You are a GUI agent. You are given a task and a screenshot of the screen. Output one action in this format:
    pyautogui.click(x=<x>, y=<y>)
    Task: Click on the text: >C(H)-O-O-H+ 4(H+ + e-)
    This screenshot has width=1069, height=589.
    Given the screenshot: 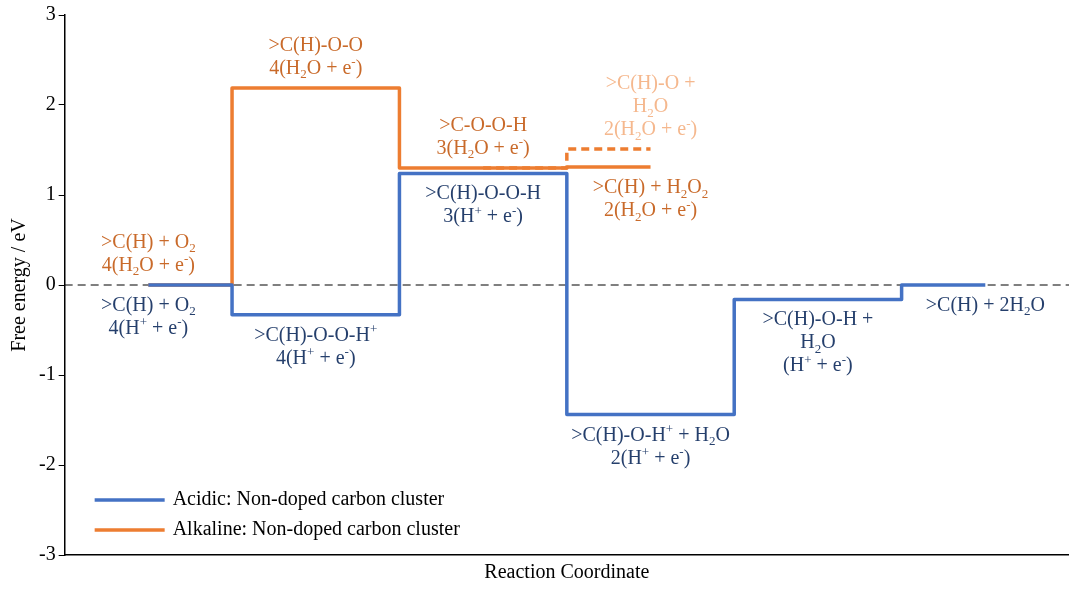 What is the action you would take?
    pyautogui.click(x=316, y=344)
    